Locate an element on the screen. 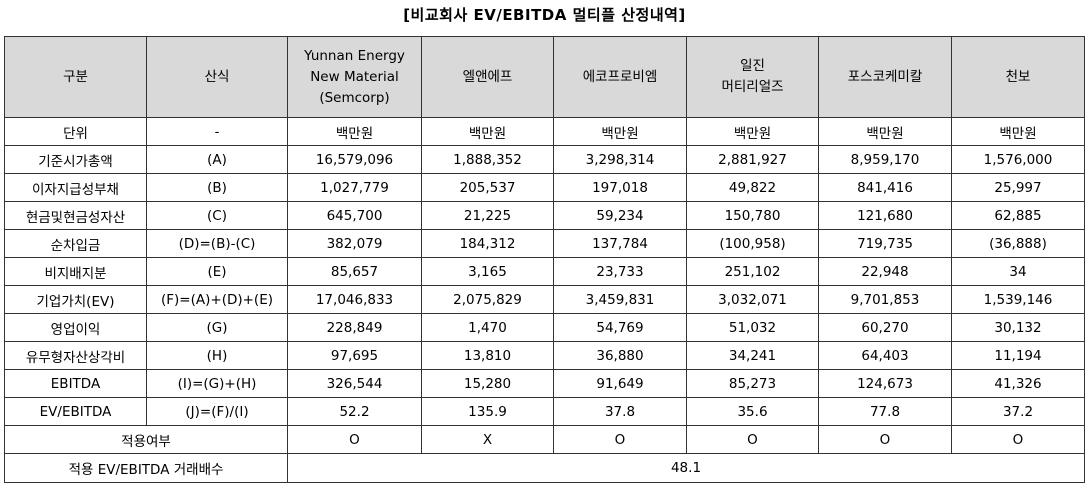 This screenshot has width=1089, height=500. value-cell: 34,241 is located at coordinates (752, 355).